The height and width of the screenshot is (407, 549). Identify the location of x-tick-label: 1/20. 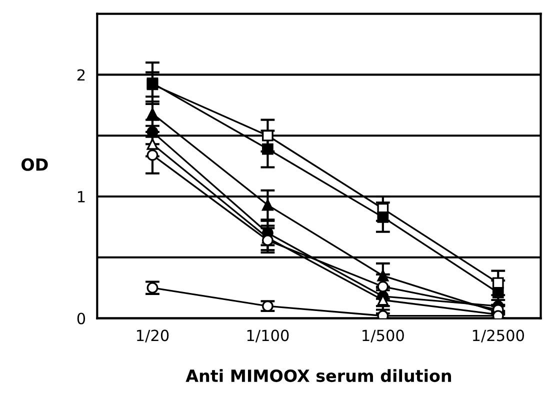
(153, 336).